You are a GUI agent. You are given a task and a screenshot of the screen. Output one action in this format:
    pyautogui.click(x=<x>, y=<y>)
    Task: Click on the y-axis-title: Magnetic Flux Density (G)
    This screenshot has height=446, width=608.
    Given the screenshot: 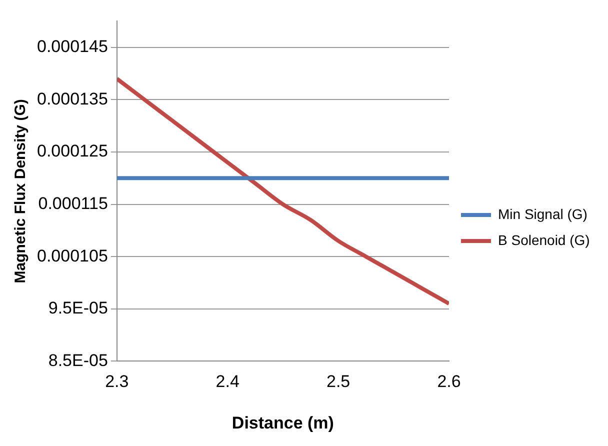 What is the action you would take?
    pyautogui.click(x=21, y=191)
    